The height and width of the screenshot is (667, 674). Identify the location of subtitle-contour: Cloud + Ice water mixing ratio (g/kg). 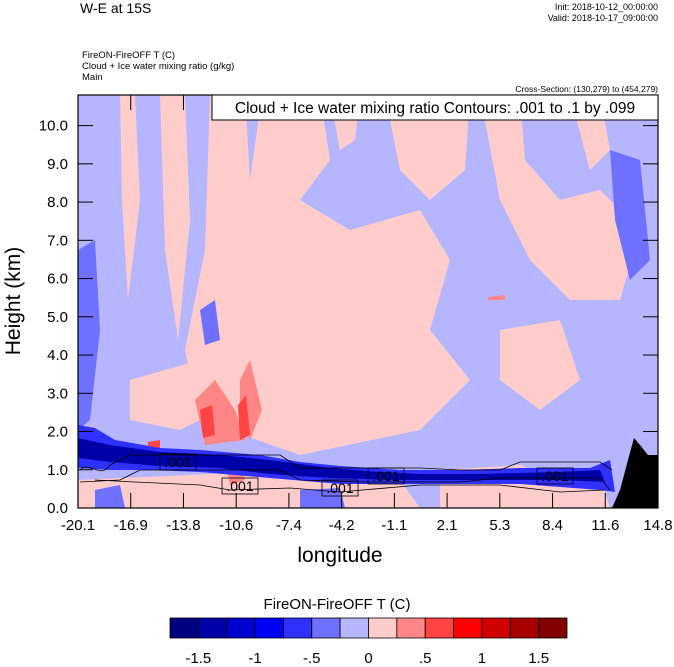
(158, 66).